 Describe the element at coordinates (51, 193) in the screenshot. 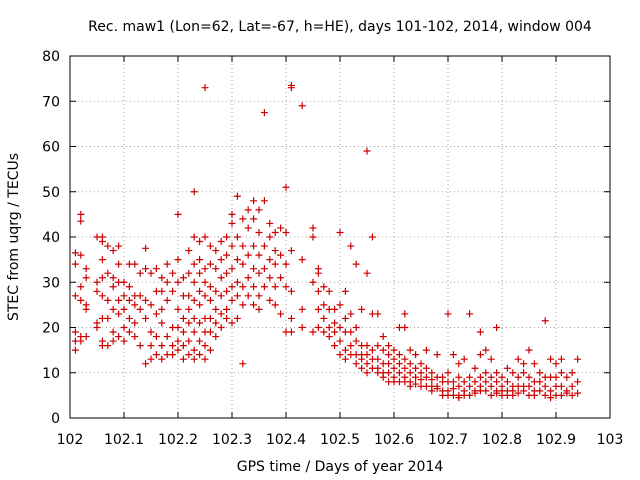

I see `y-tick-label: 50` at that location.